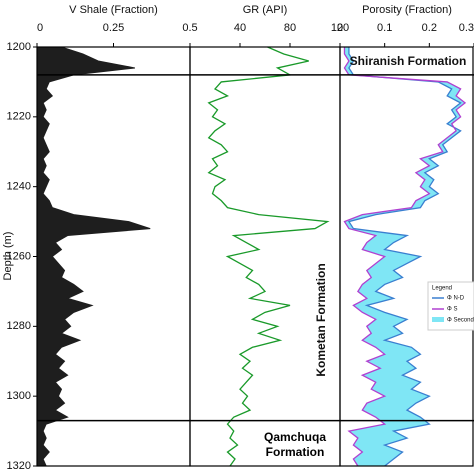  What do you see at coordinates (429, 28) in the screenshot?
I see `x-tick-label: 0.2` at bounding box center [429, 28].